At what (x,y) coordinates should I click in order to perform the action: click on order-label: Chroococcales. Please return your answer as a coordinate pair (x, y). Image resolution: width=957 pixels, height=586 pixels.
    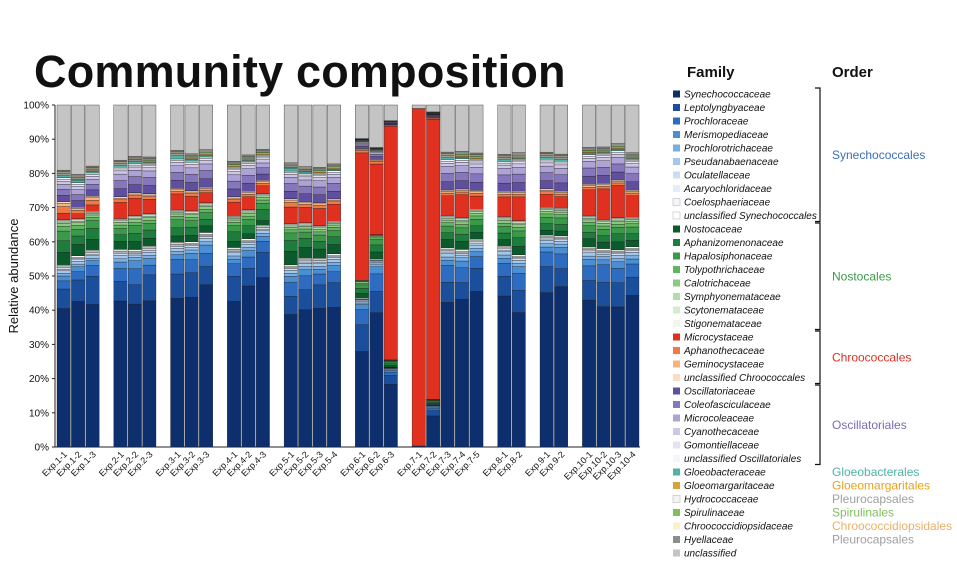
    Looking at the image, I should click on (871, 357).